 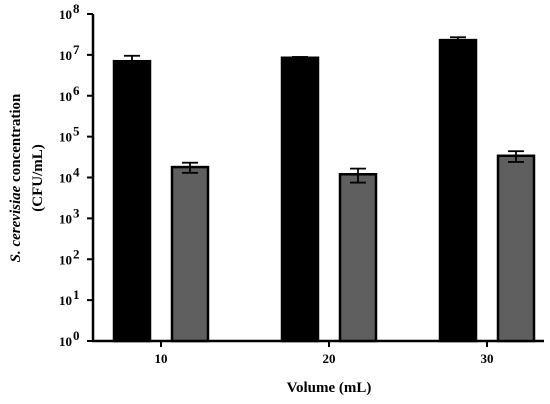 I want to click on y-tick-exponent: 3, so click(x=76, y=212).